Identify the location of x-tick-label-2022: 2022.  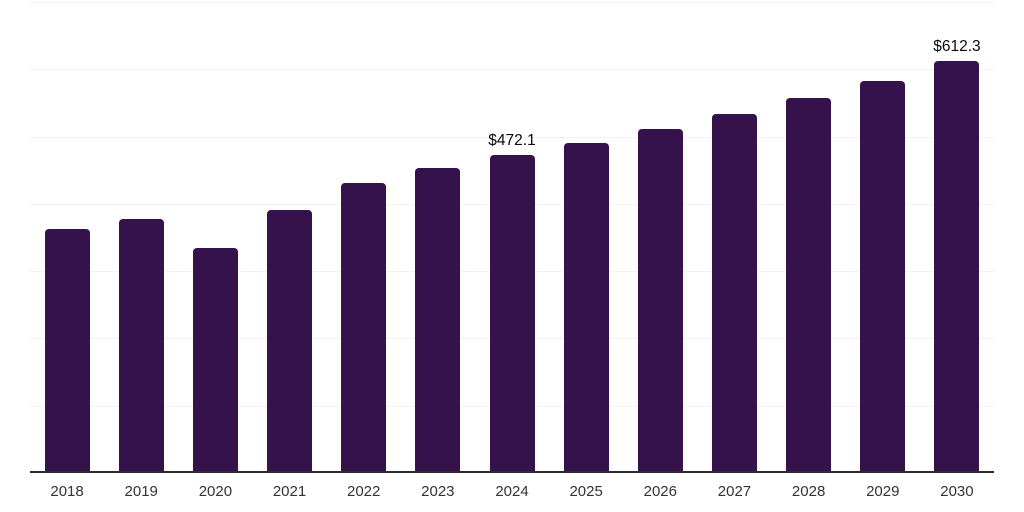
(364, 491).